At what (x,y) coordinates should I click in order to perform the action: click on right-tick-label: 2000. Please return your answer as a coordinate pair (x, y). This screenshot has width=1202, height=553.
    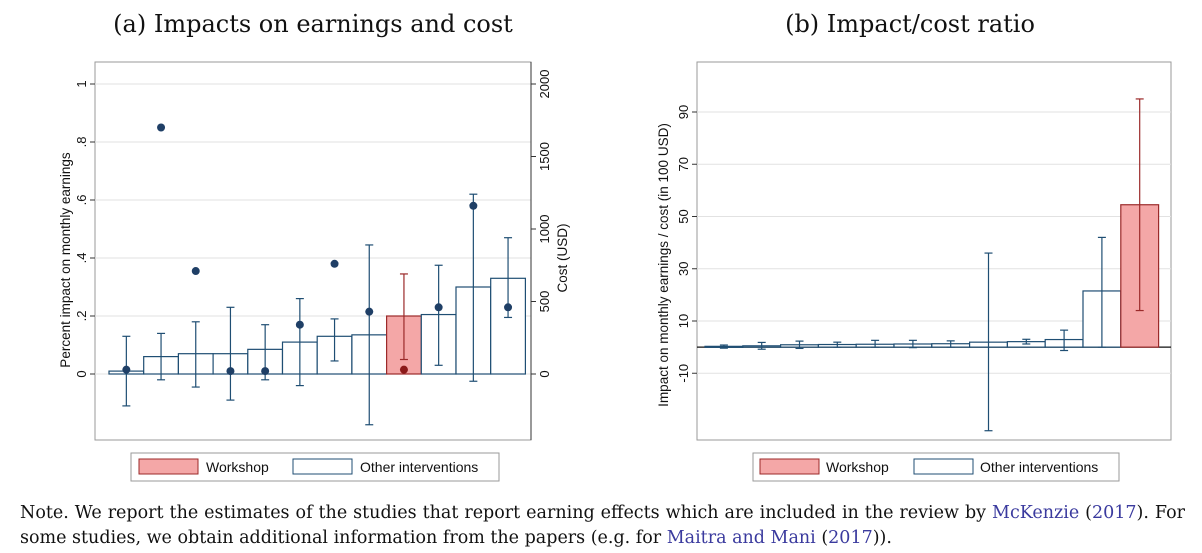
    Looking at the image, I should click on (544, 84).